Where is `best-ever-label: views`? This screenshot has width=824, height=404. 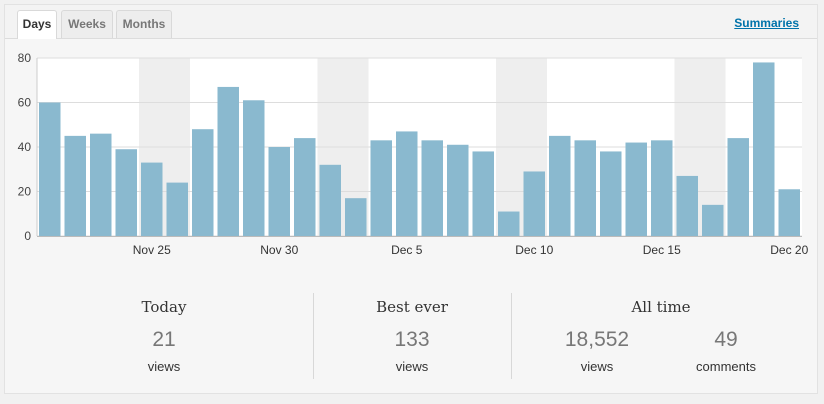
best-ever-label: views is located at coordinates (412, 366).